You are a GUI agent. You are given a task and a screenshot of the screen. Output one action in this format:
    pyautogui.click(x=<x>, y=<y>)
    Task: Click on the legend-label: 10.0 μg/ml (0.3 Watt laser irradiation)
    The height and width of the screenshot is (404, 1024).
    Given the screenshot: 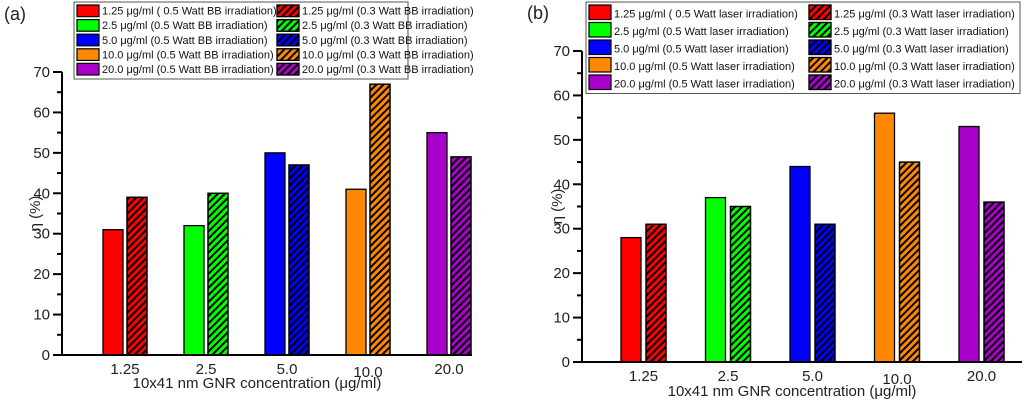 What is the action you would take?
    pyautogui.click(x=924, y=67)
    